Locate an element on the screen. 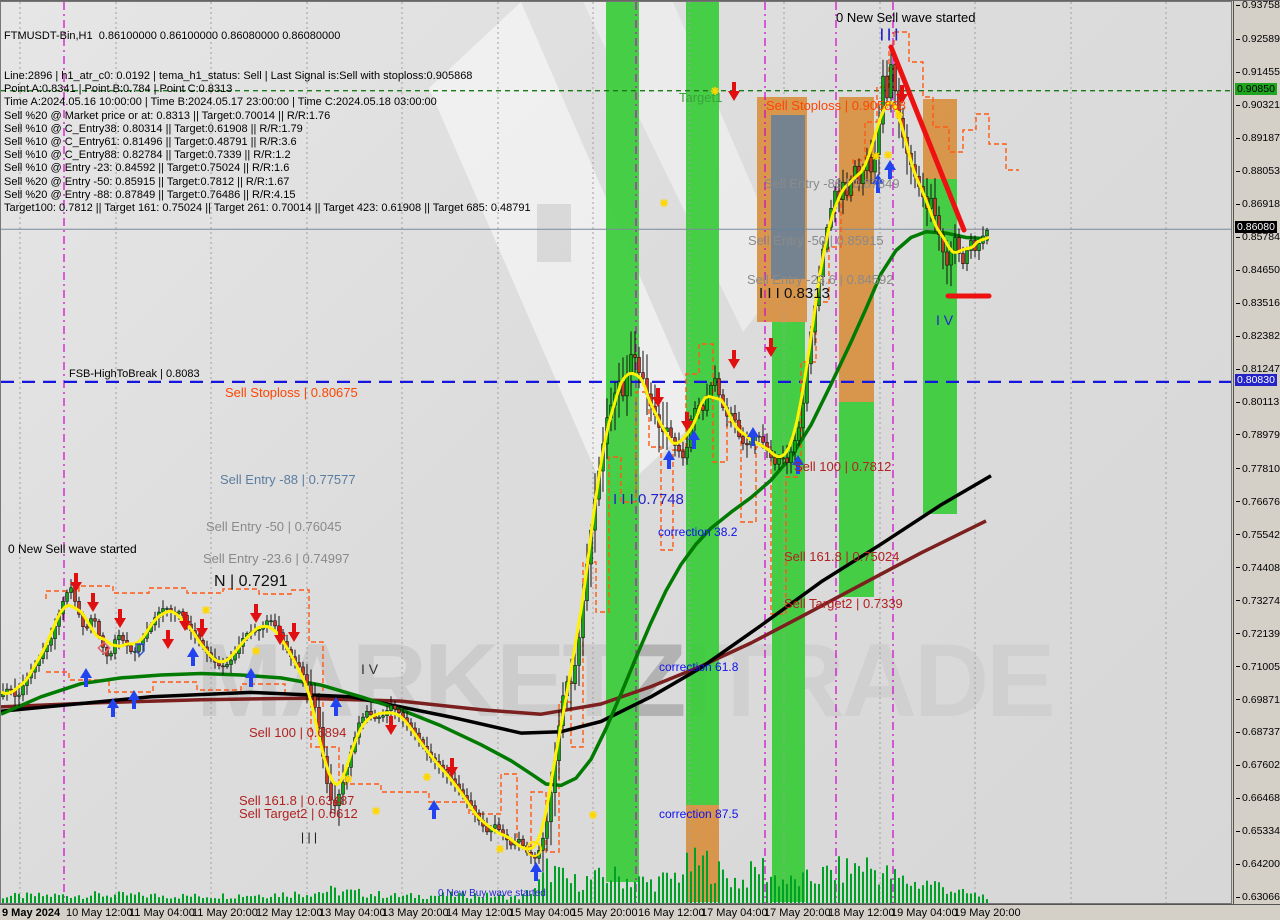 This screenshot has height=920, width=1280. chart-label: Sell Entry -88 | 0.77577 is located at coordinates (288, 479).